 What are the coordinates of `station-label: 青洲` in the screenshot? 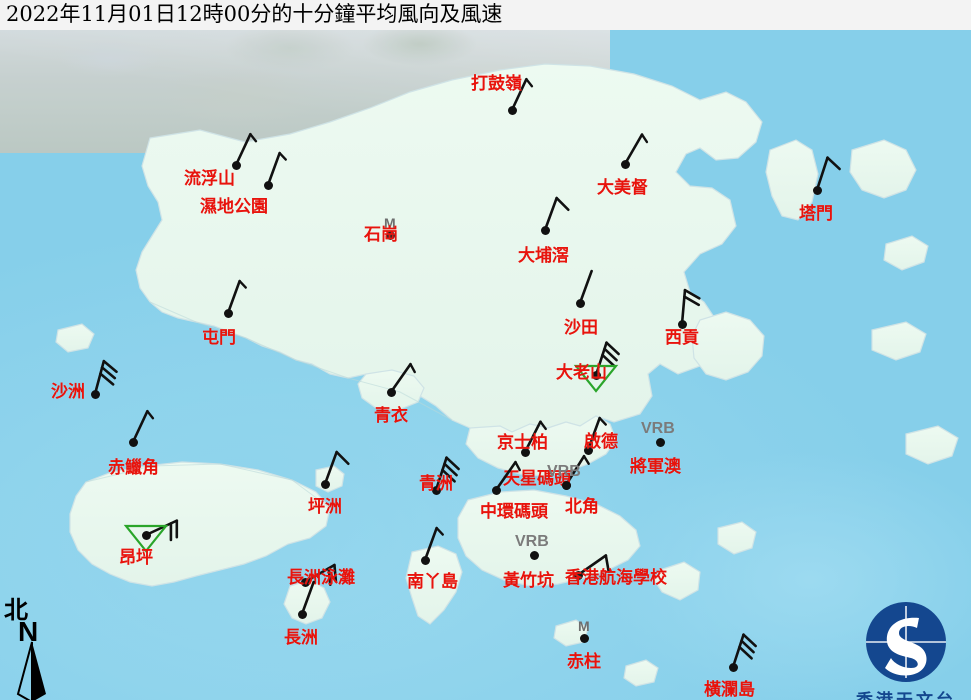 It's located at (436, 484).